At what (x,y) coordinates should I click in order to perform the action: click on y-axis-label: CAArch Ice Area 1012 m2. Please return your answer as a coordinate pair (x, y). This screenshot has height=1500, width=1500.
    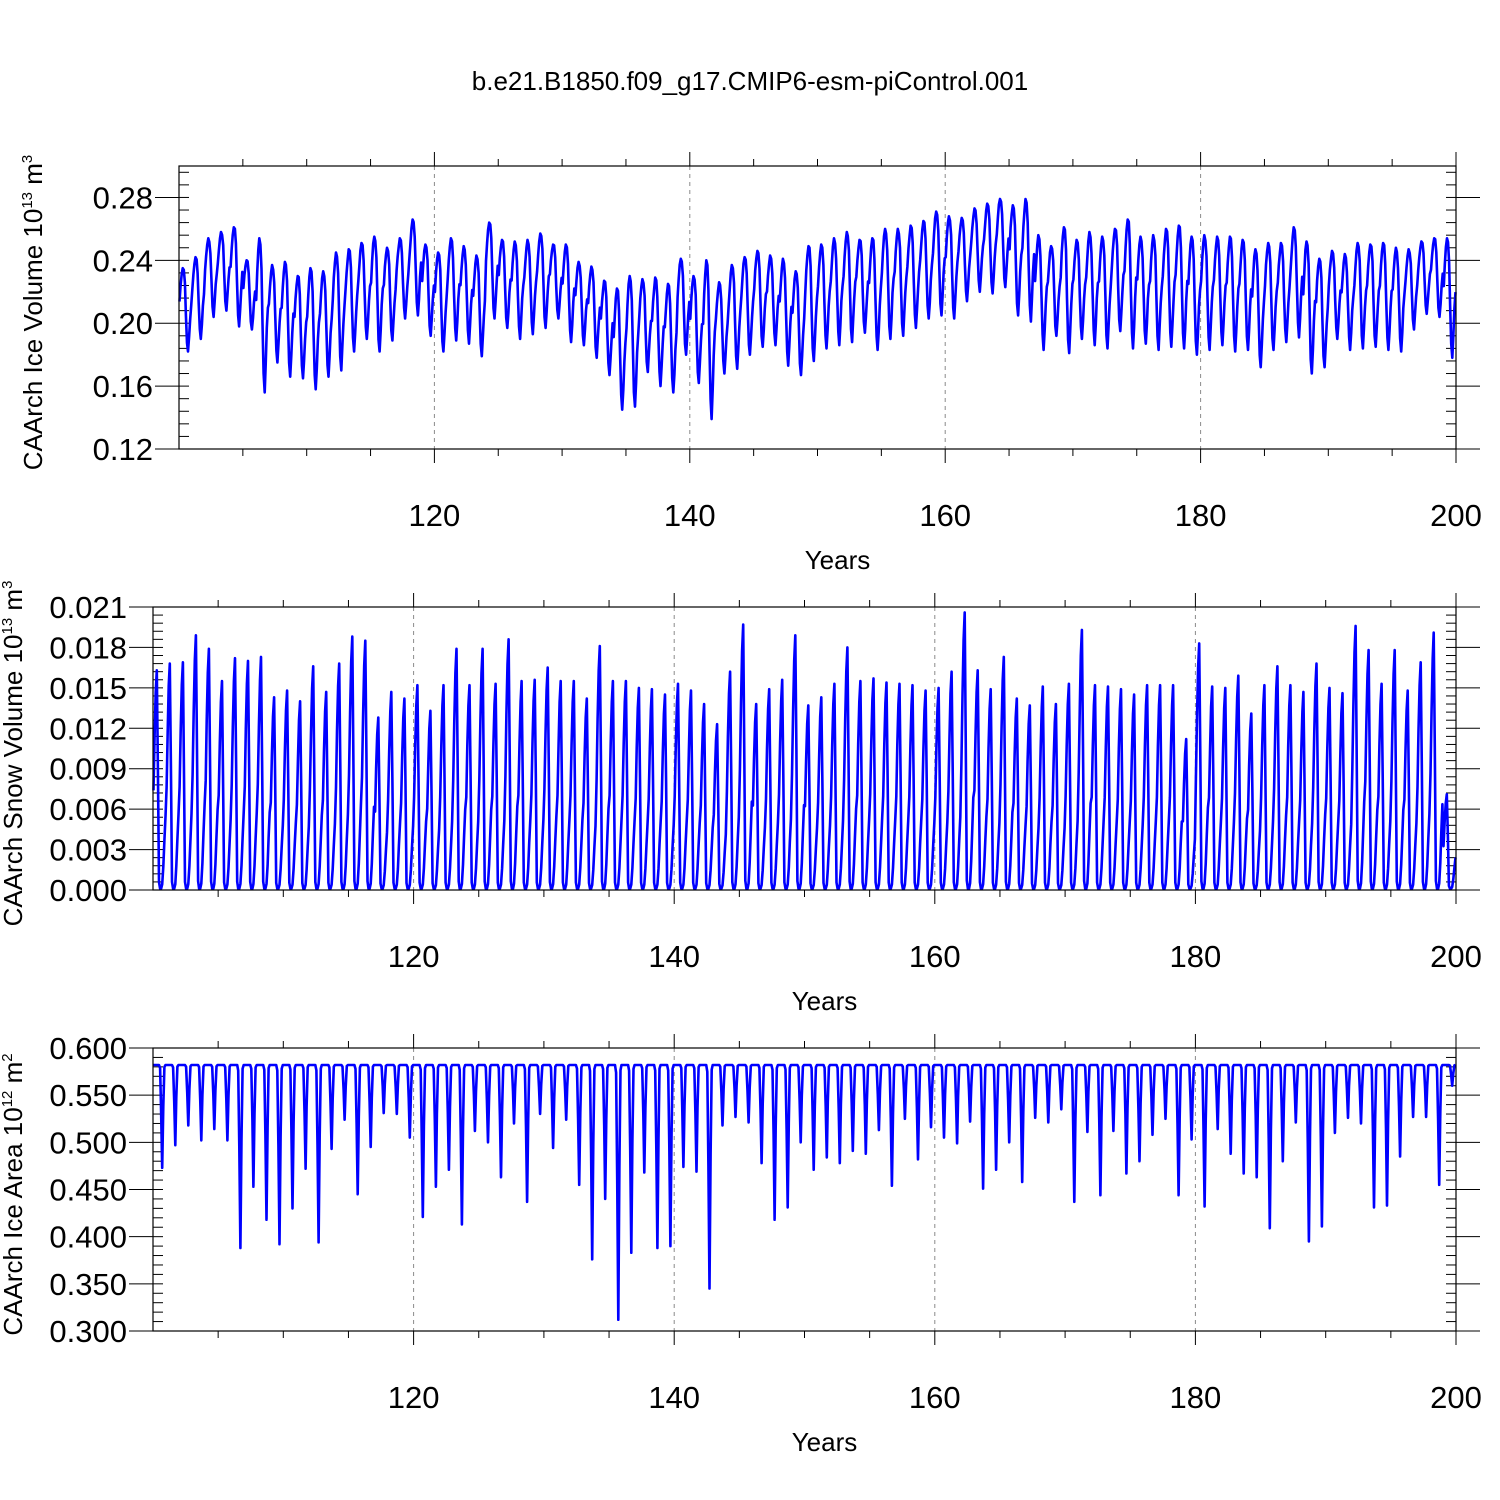
    Looking at the image, I should click on (14, 1194).